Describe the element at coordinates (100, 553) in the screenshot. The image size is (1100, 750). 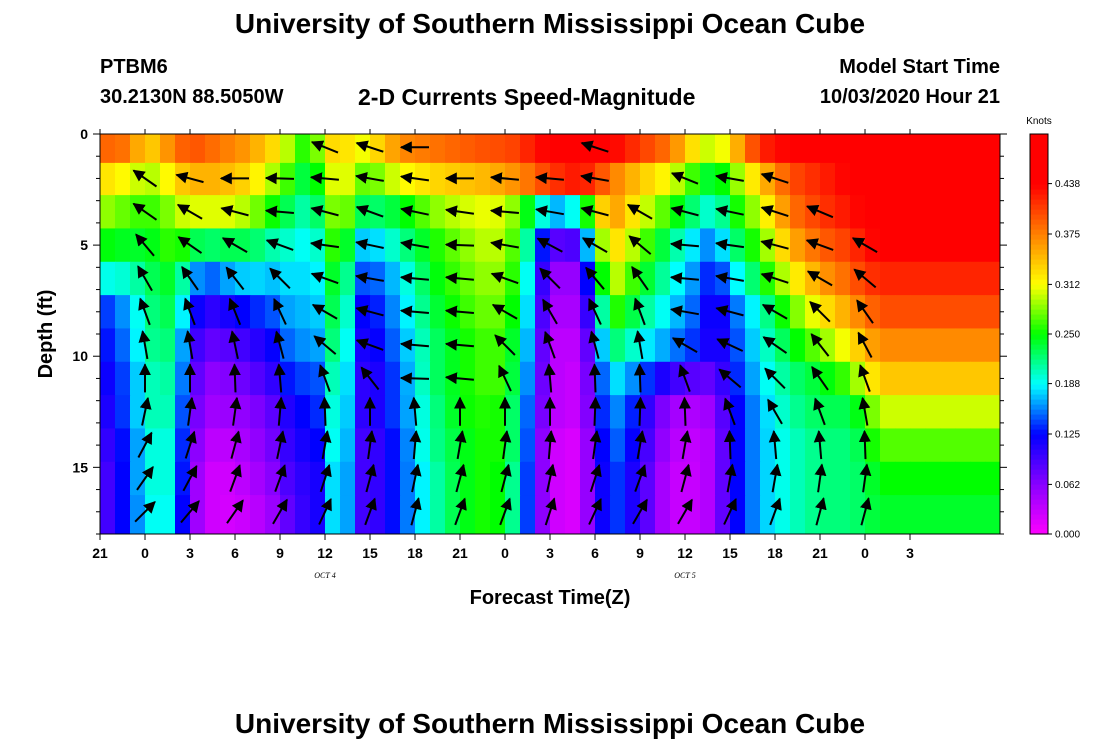
I see `x-tick-label: 21` at that location.